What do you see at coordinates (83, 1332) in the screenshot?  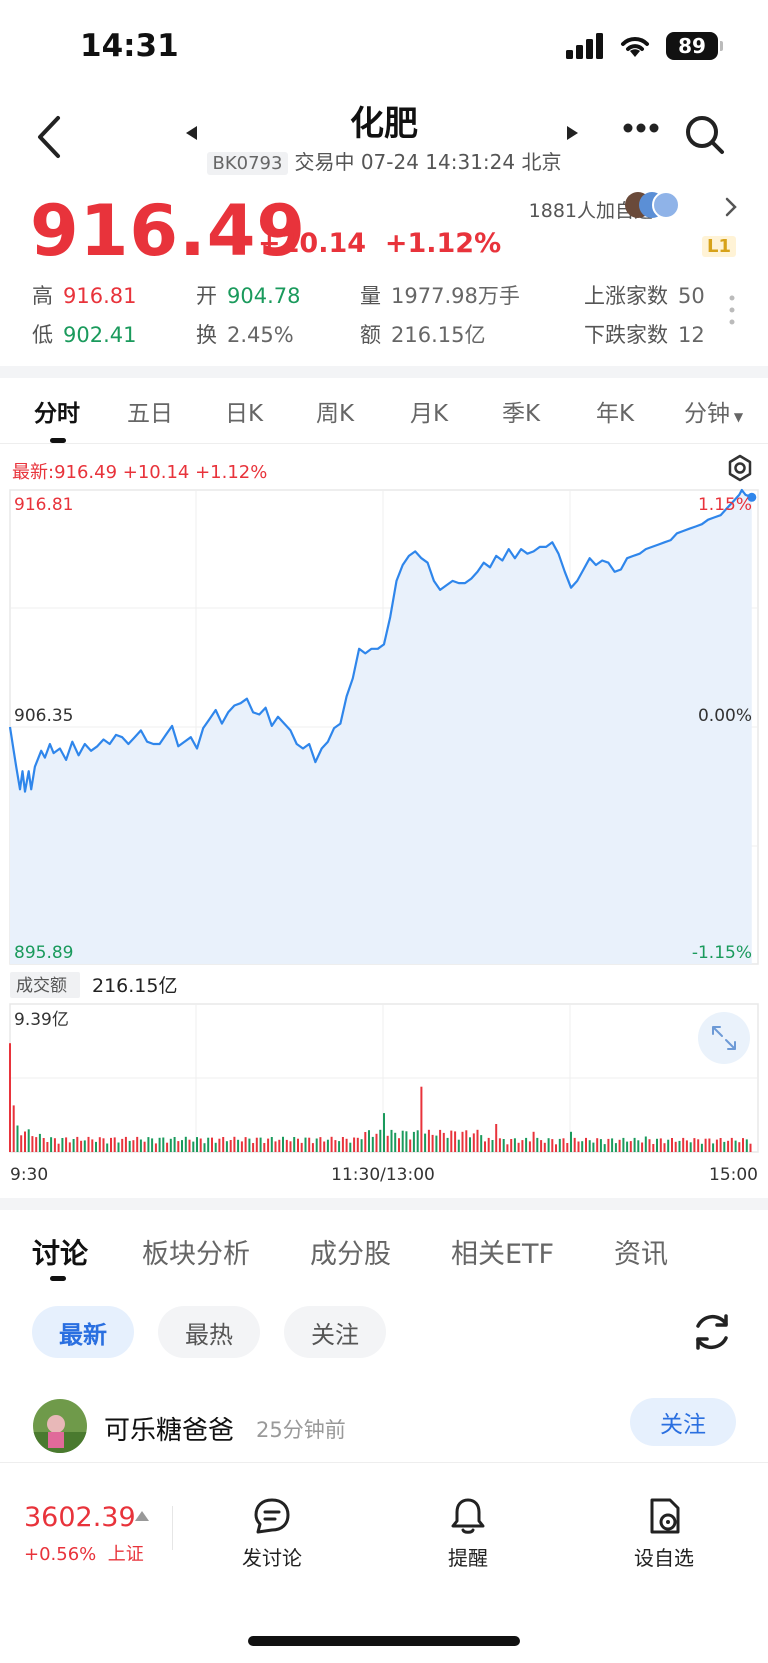 I see `filter-latest: 最新` at bounding box center [83, 1332].